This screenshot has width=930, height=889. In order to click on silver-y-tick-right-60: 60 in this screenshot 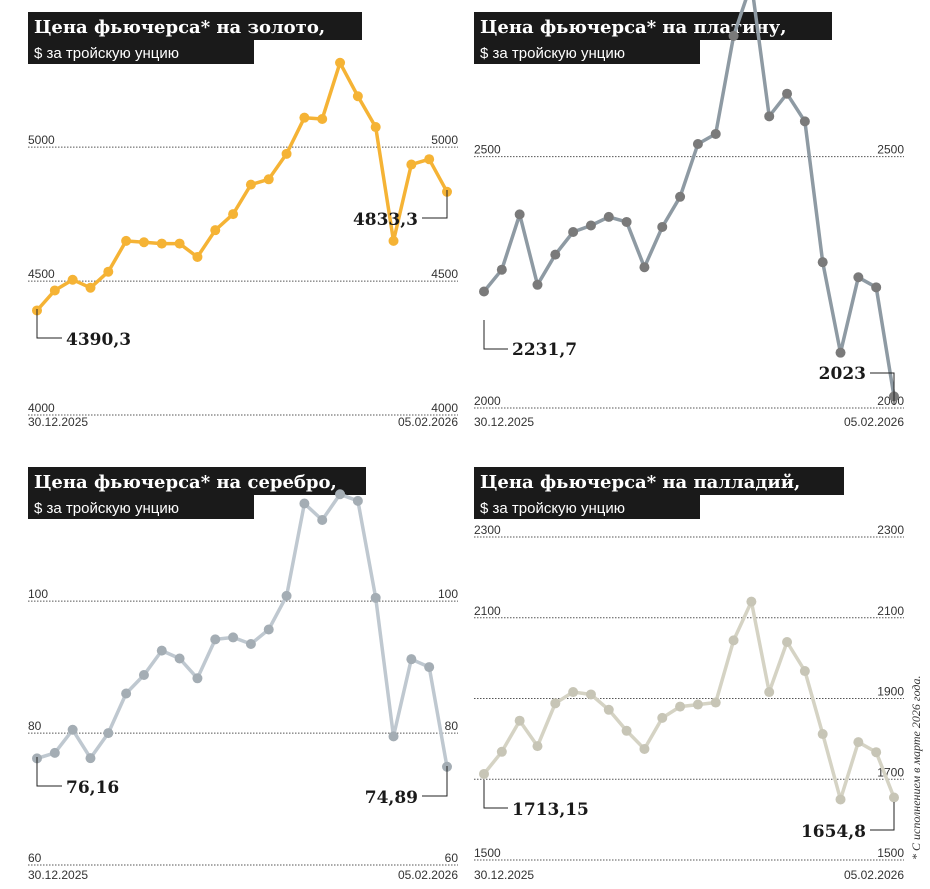, I will do `click(452, 858)`.